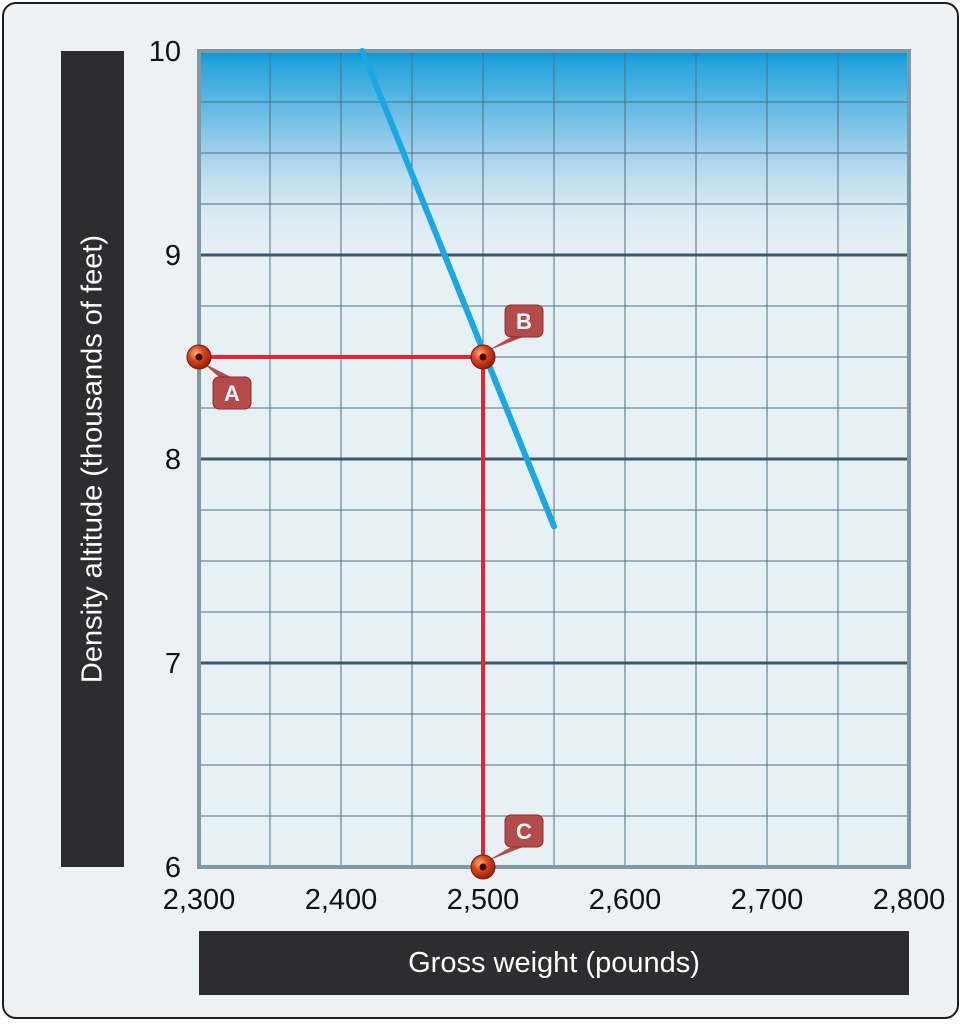  I want to click on marker-label: C, so click(524, 831).